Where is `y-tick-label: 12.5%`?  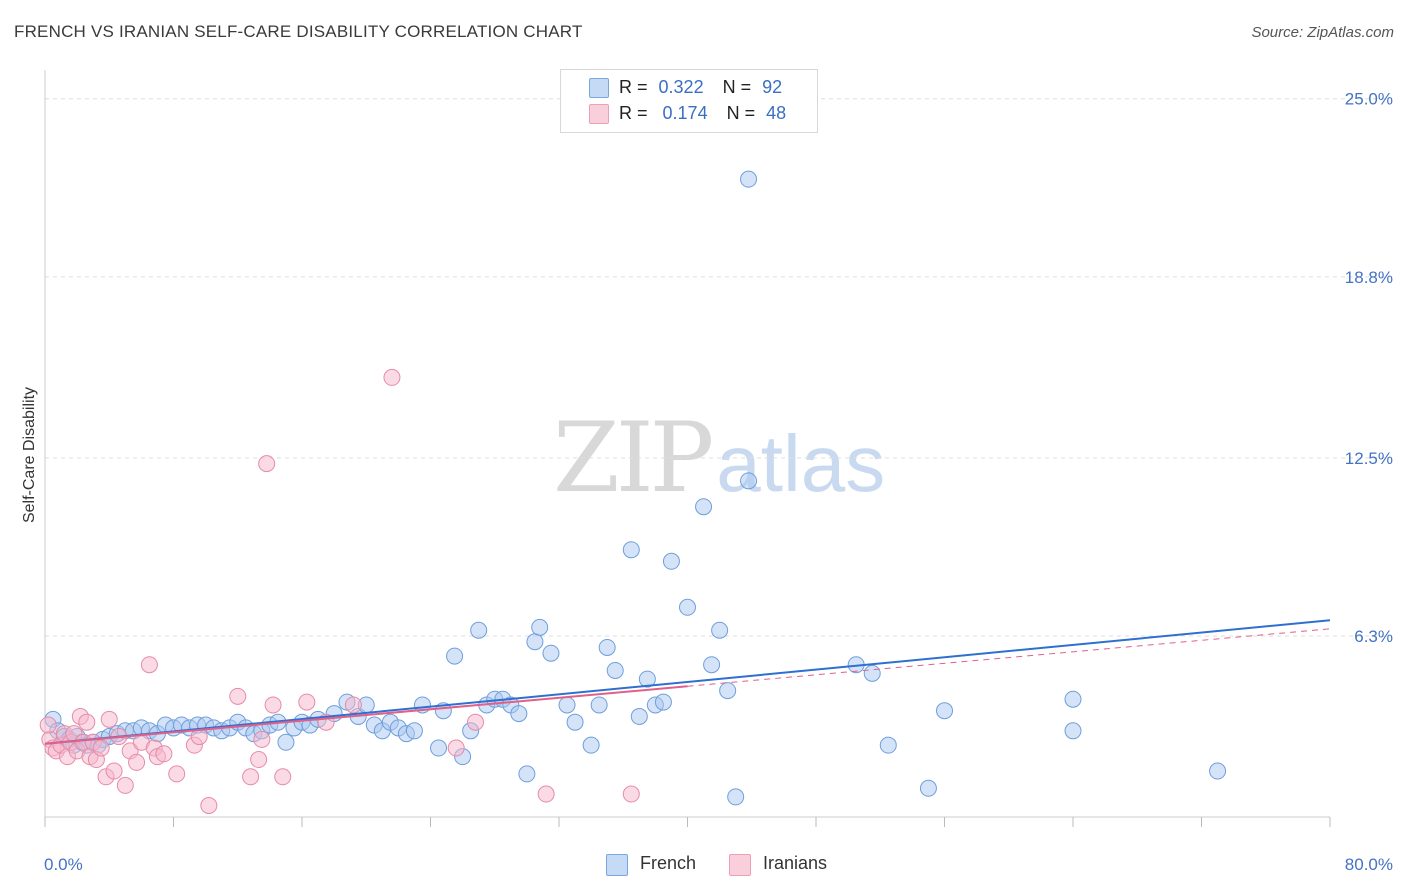
y-tick-label: 12.5% is located at coordinates (1369, 458).